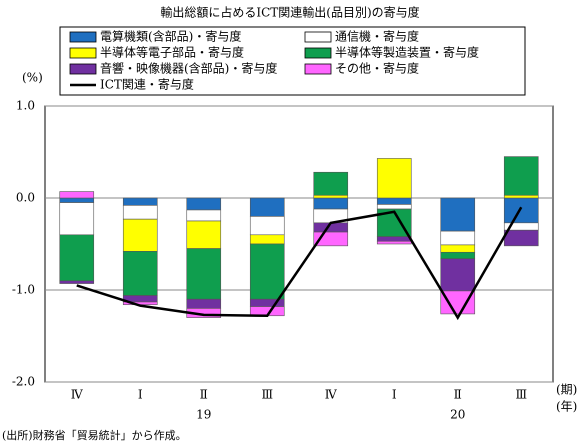  I want to click on year-label: 19, so click(203, 415).